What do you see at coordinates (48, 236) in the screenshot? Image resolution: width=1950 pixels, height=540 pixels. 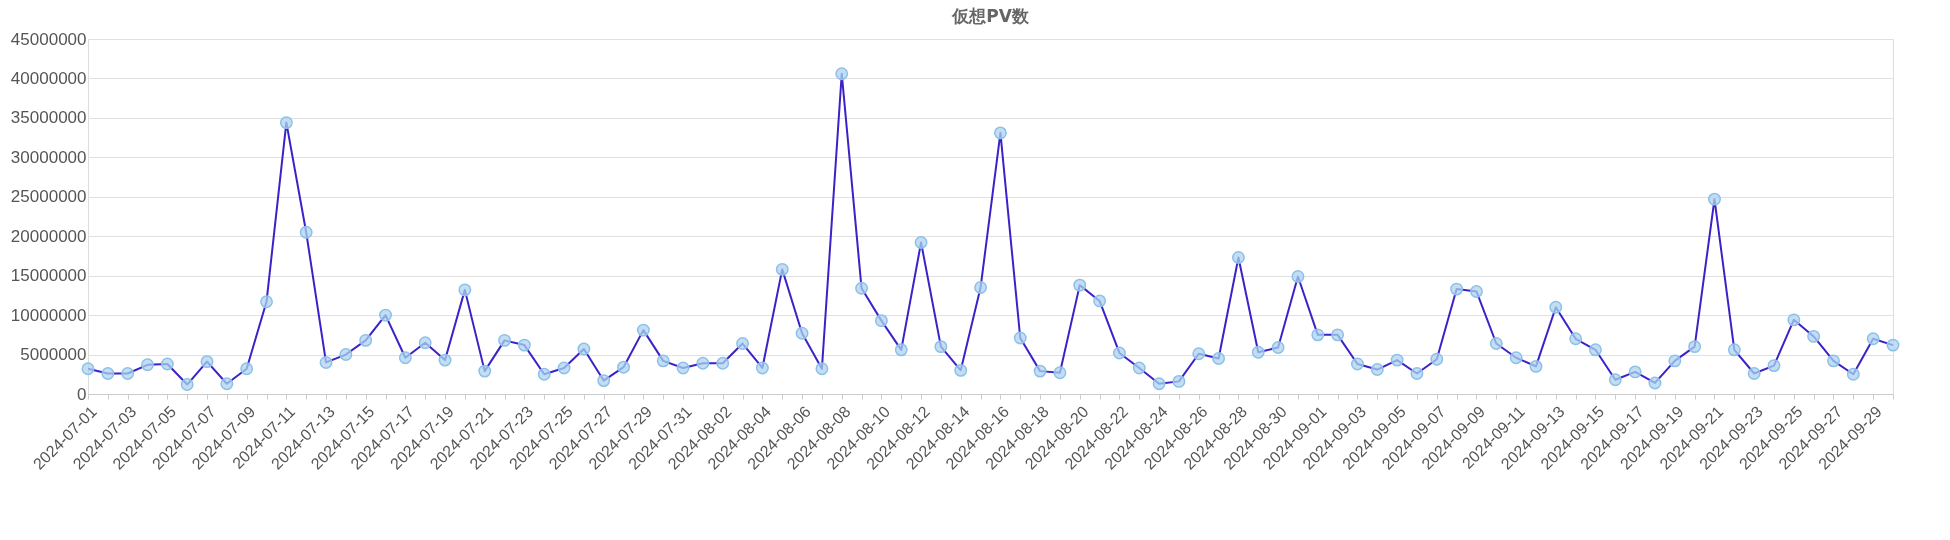 I see `y-tick-label: 20000000` at bounding box center [48, 236].